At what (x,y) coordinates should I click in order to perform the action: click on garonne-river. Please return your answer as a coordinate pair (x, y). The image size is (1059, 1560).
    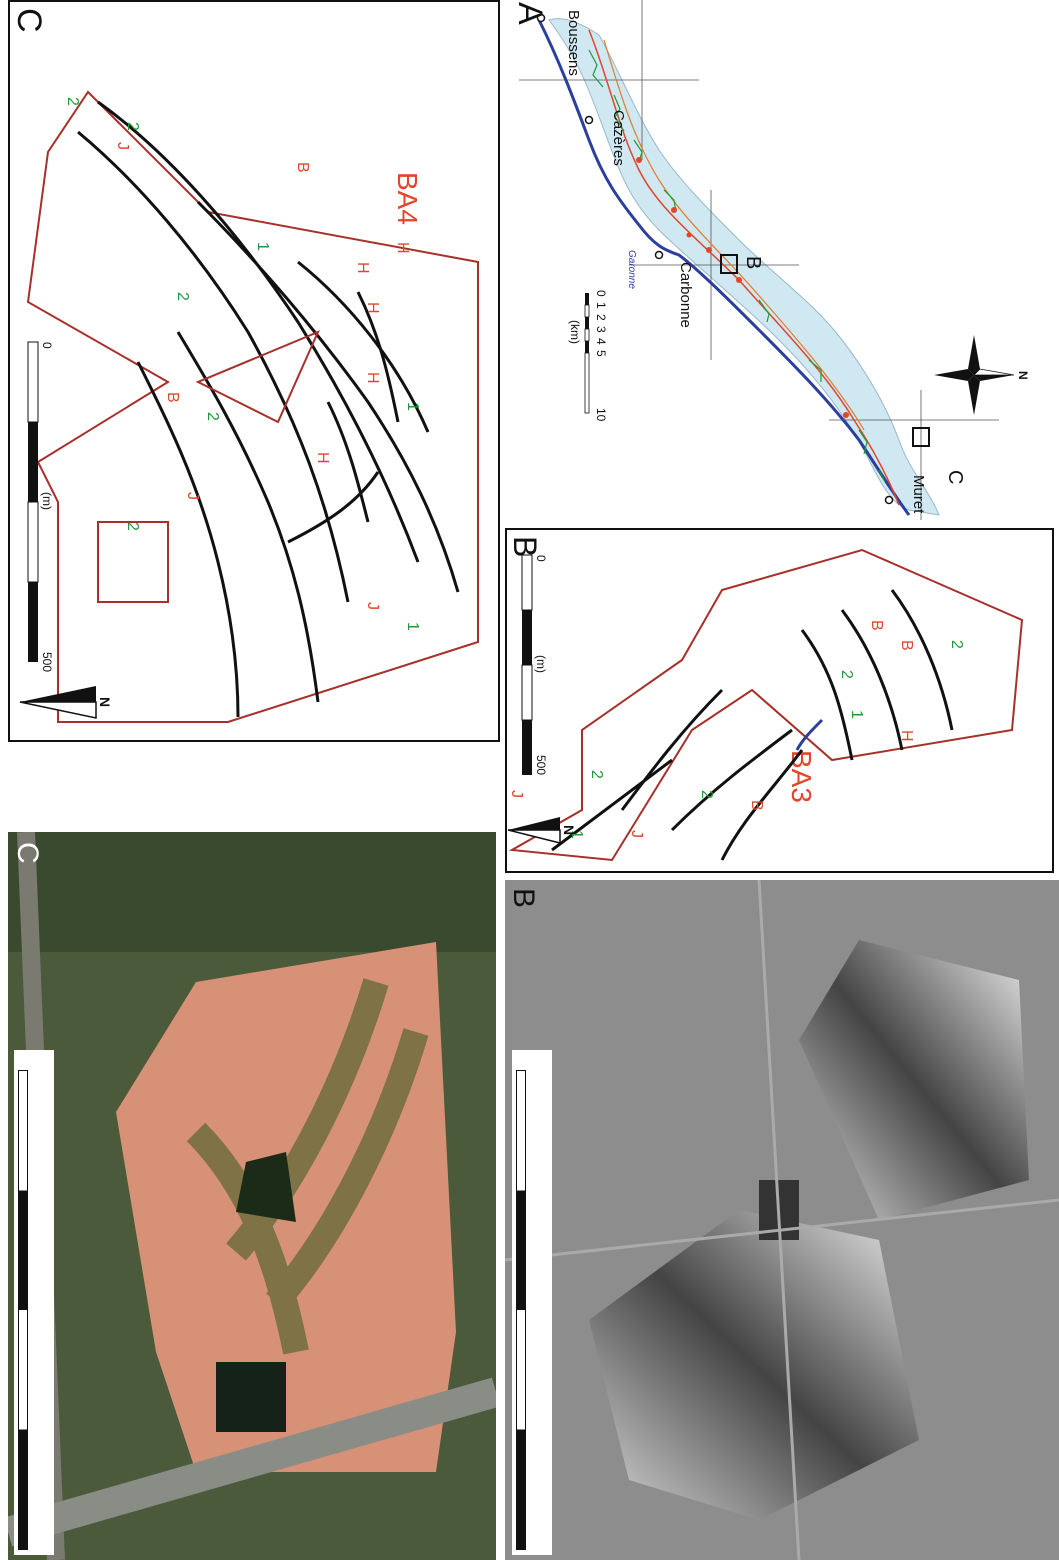
    Looking at the image, I should click on (724, 267).